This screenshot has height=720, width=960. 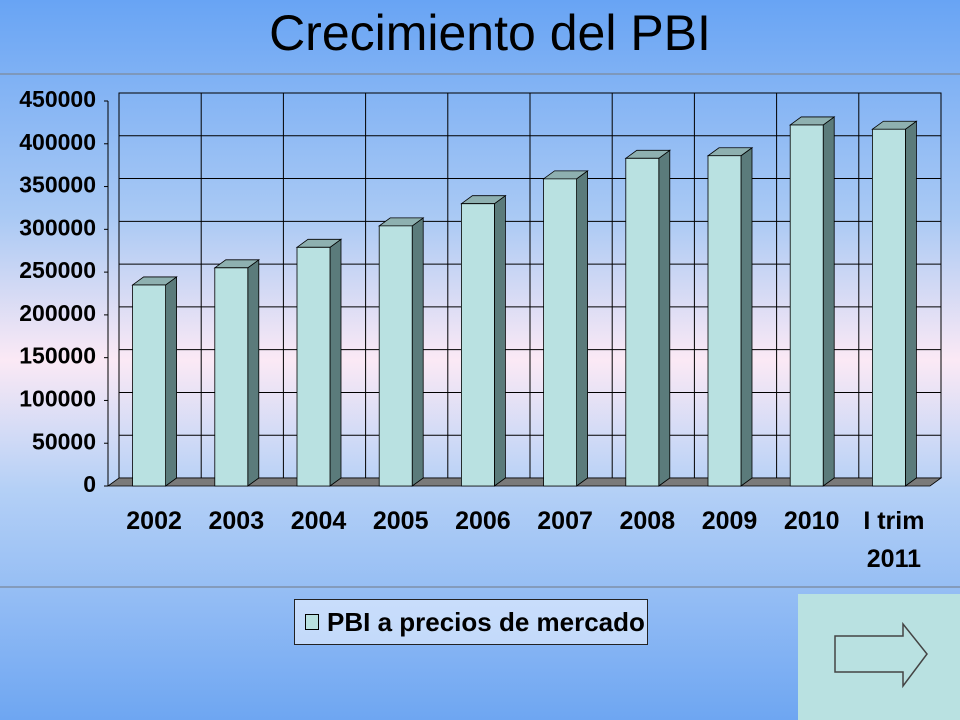 I want to click on legend-swatch, so click(x=312, y=622).